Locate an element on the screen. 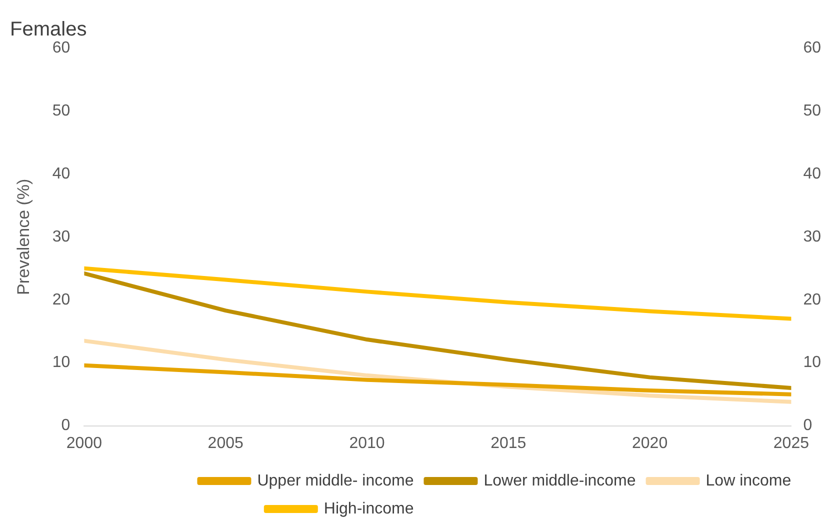 This screenshot has width=837, height=531. x-tick-label: 2015 is located at coordinates (508, 443).